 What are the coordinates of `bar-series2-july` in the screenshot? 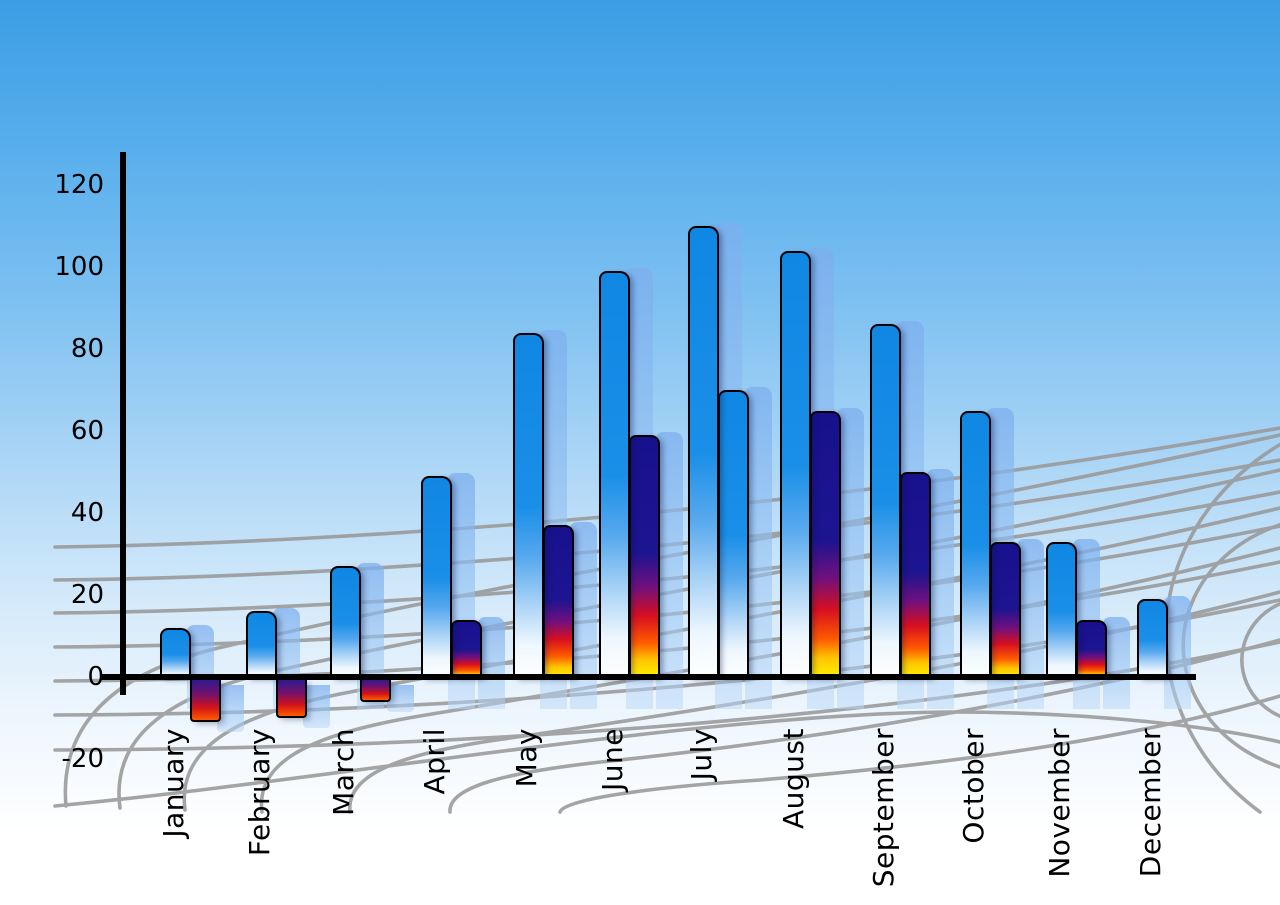 It's located at (733, 534).